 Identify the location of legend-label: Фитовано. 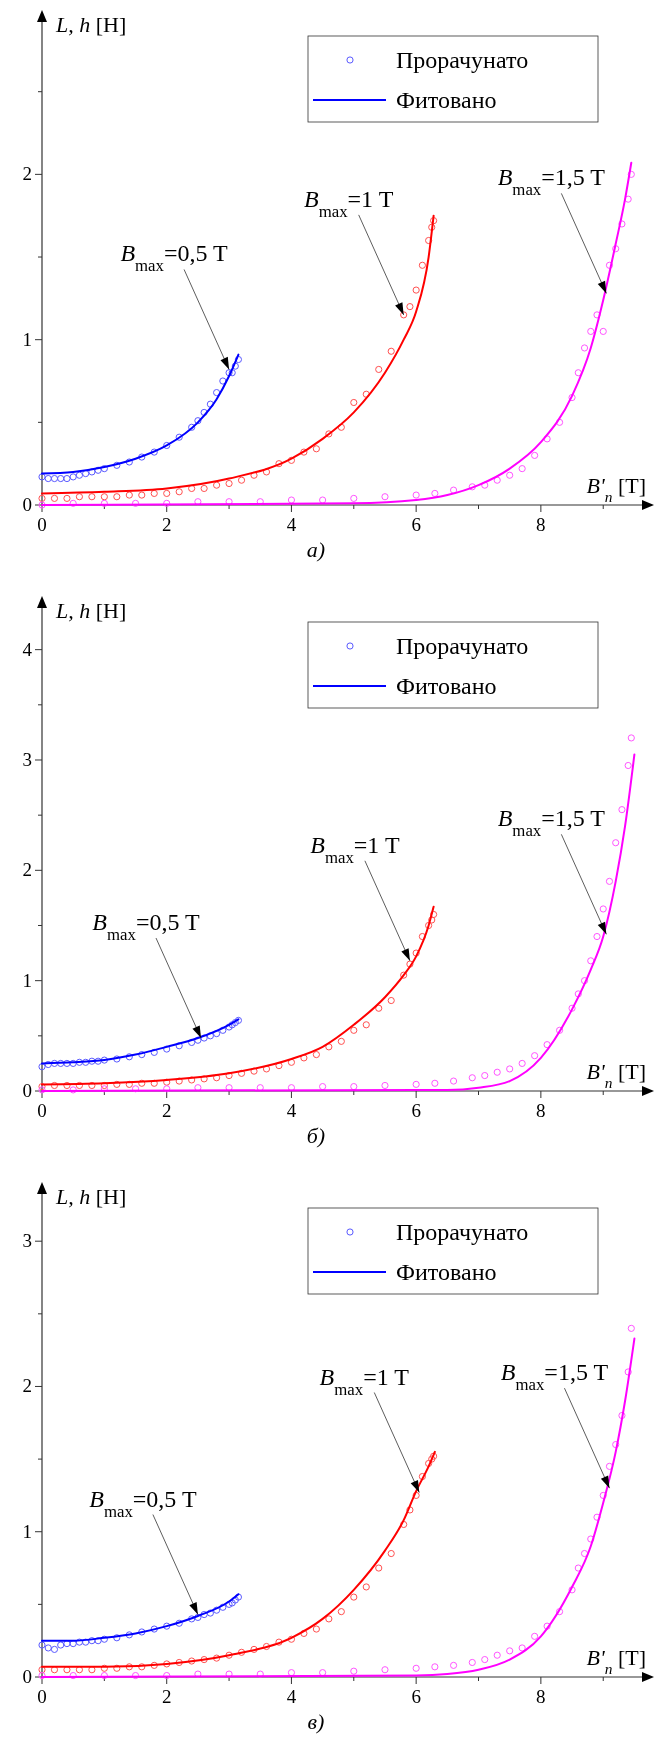
(446, 100).